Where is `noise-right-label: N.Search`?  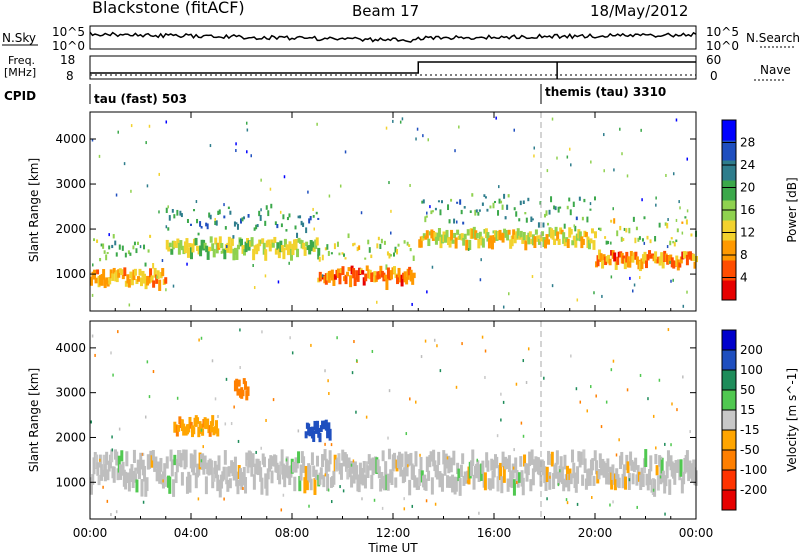
noise-right-label: N.Search is located at coordinates (773, 38).